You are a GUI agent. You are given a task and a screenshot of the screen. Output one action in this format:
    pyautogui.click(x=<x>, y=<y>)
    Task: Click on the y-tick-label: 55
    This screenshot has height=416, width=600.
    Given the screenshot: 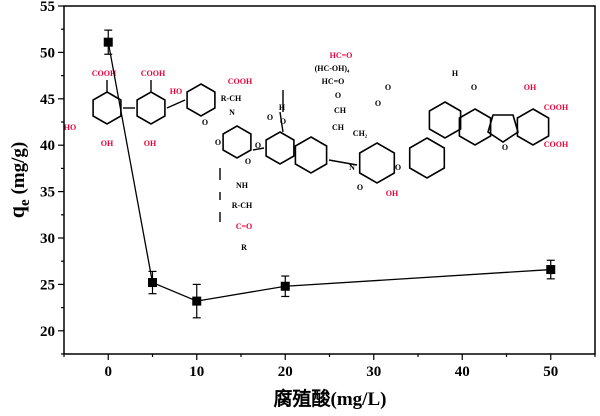 What is the action you would take?
    pyautogui.click(x=47, y=7)
    